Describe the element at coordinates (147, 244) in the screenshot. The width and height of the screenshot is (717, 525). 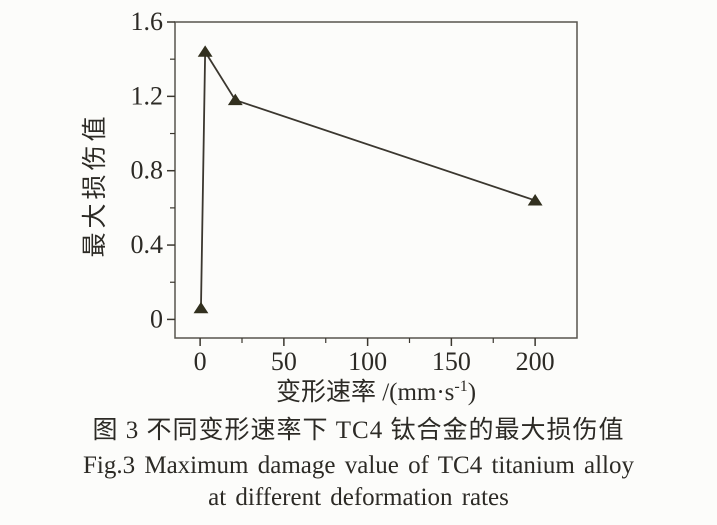
I see `y-axis-tick-label: 0.4` at that location.